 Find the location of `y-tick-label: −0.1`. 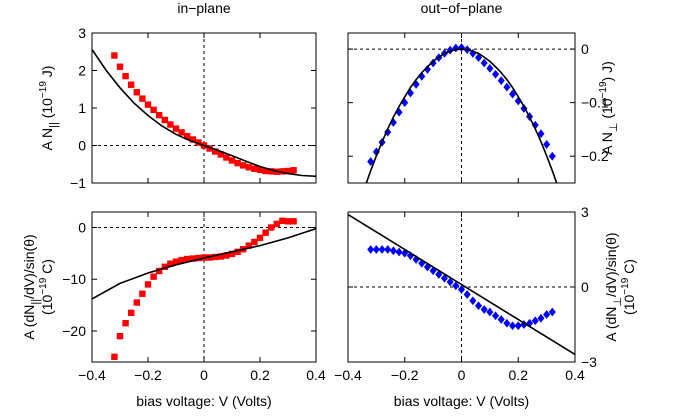

y-tick-label: −0.1 is located at coordinates (595, 103).